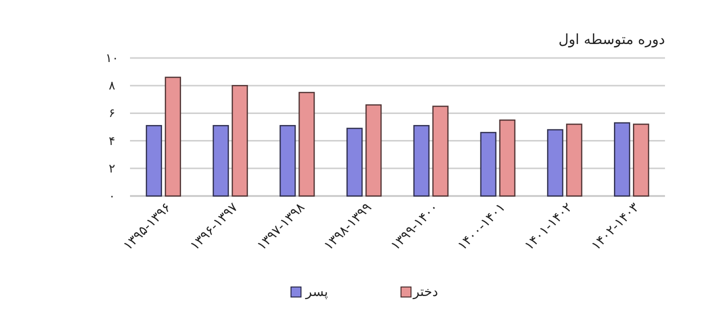 The image size is (723, 327). What do you see at coordinates (215, 227) in the screenshot?
I see `x-tick-label: ۱۳۹۶-۱۳۹۷` at bounding box center [215, 227].